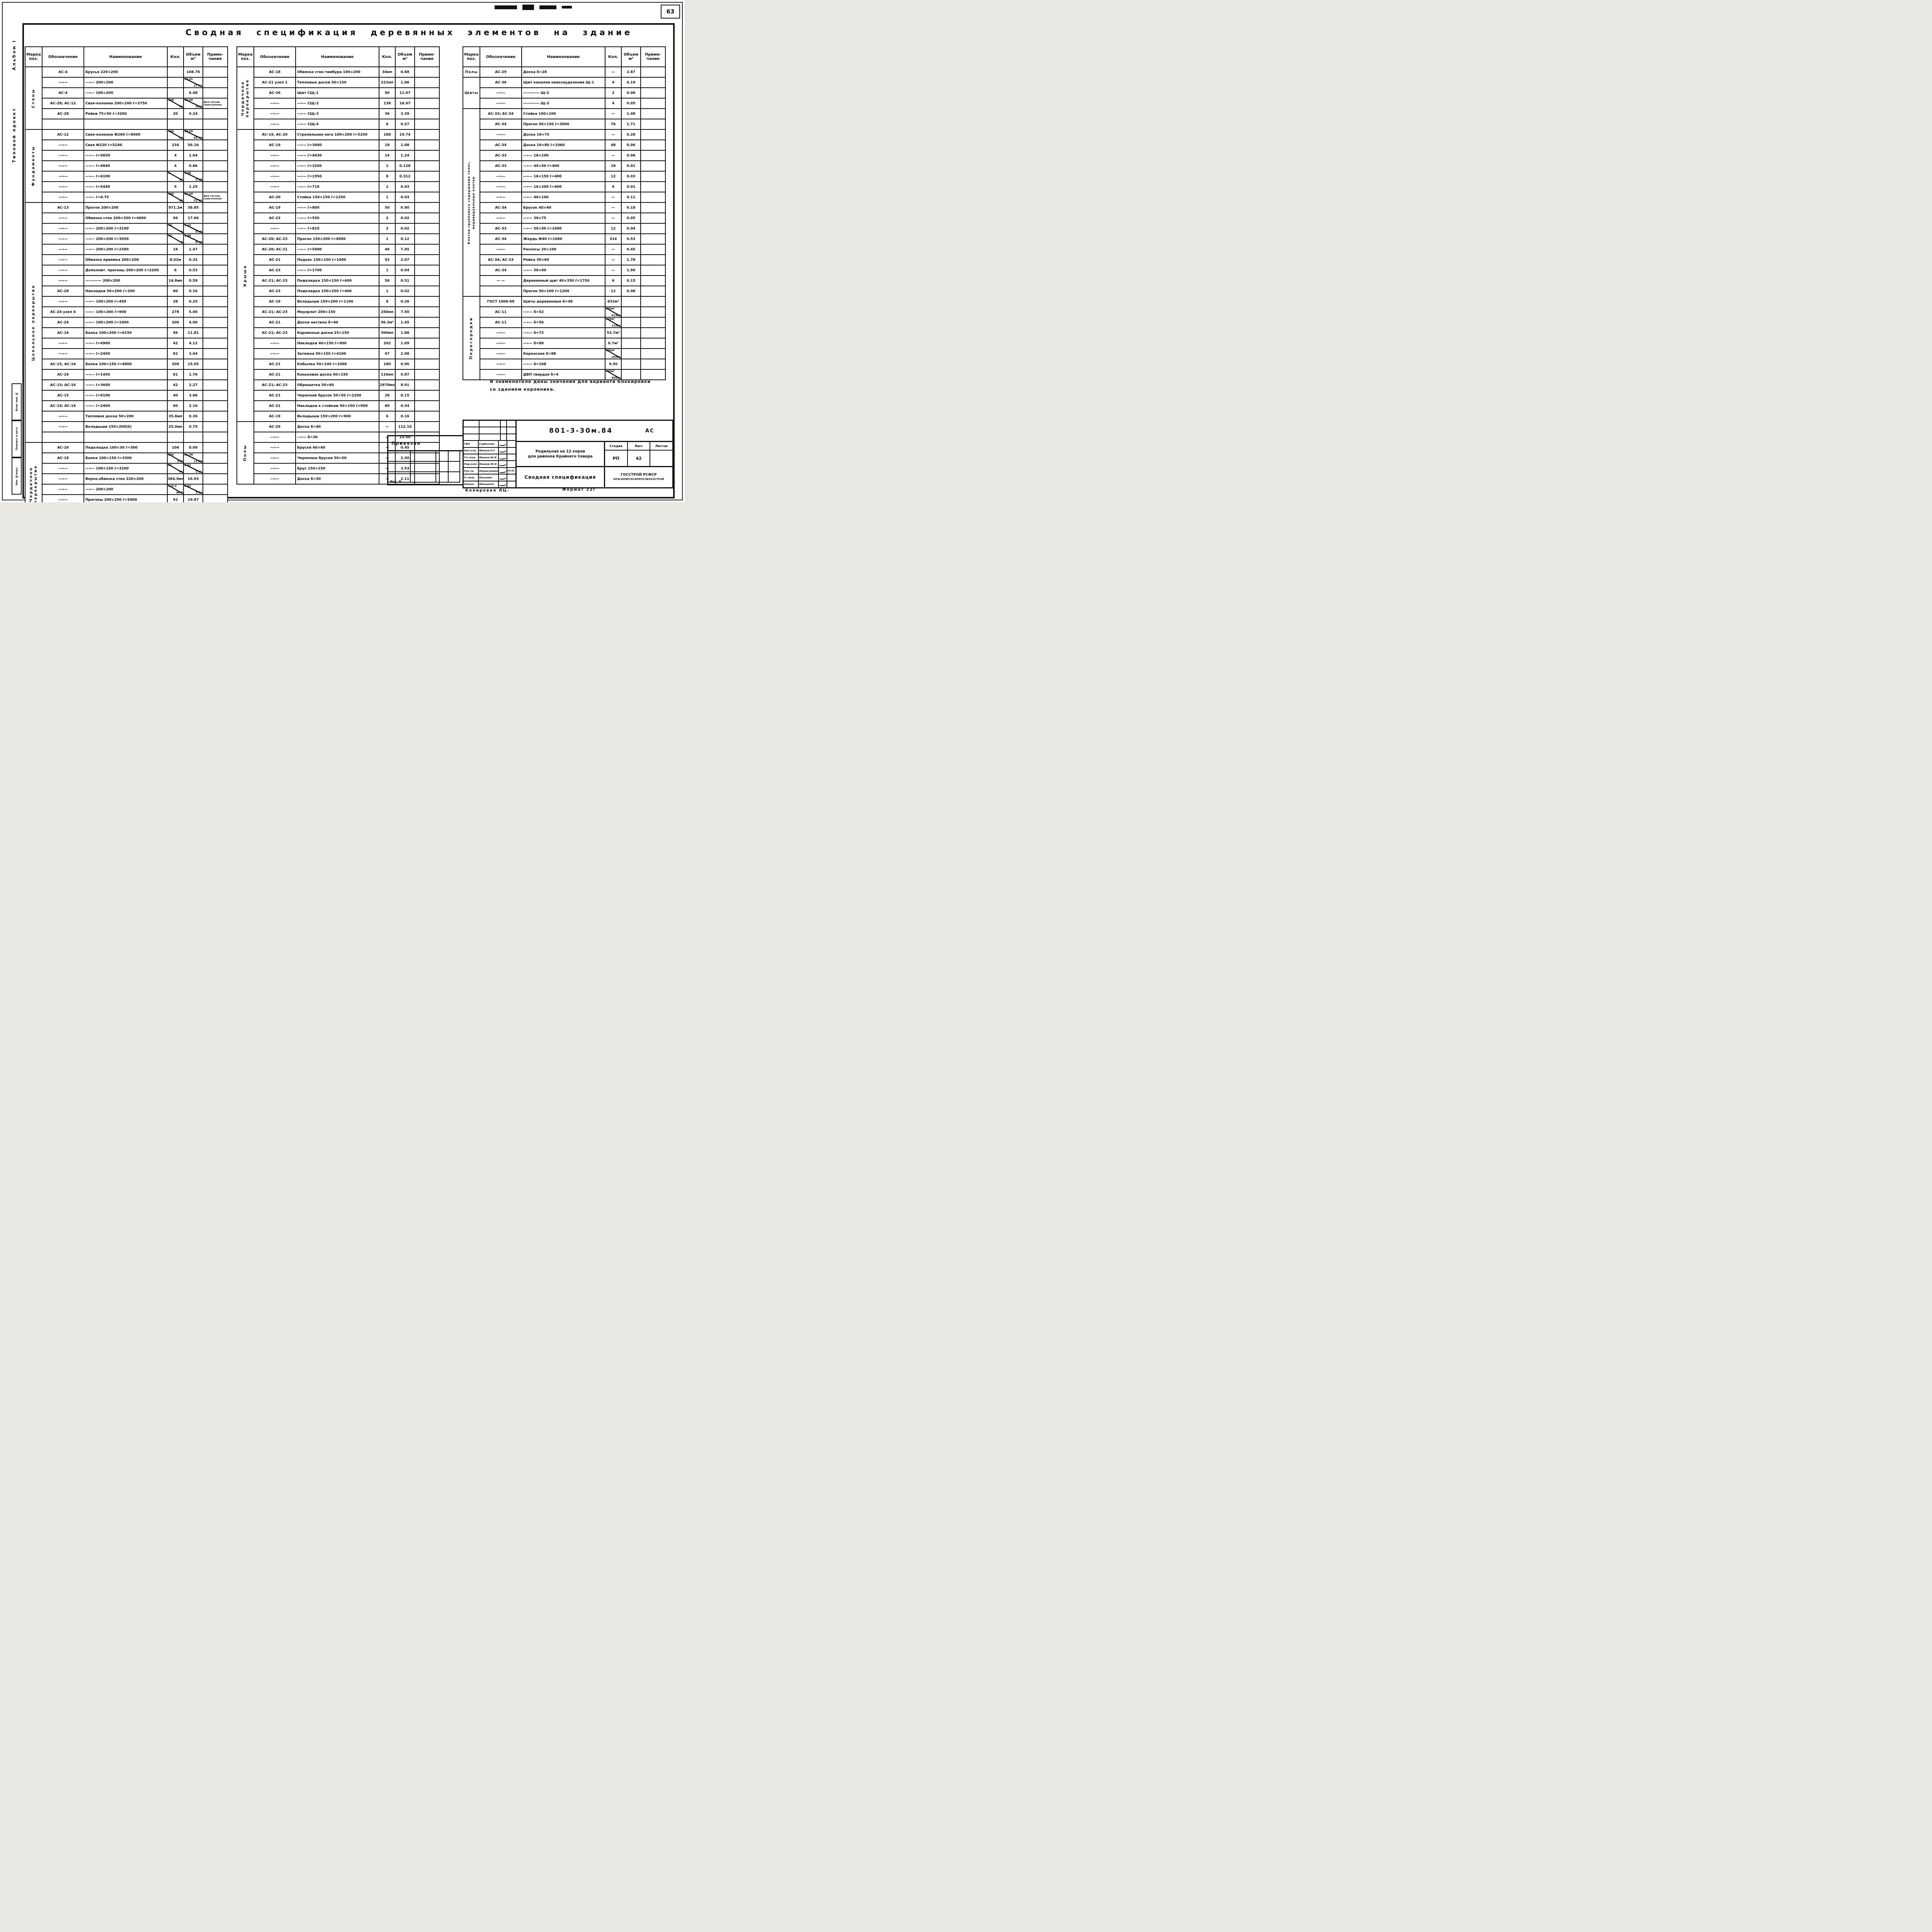 This screenshot has height=1932, width=1932. Describe the element at coordinates (127, 155) in the screenshot. I see `table-row: —»— —»— ℓ=5650 4 1.04` at that location.